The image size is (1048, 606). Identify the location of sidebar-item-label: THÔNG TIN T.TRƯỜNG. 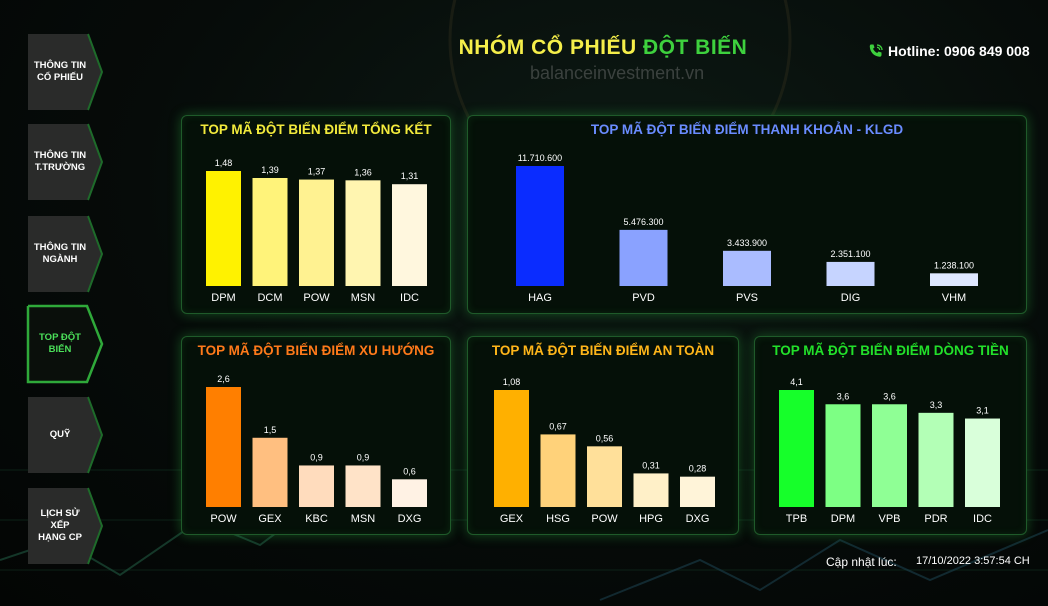
(60, 161).